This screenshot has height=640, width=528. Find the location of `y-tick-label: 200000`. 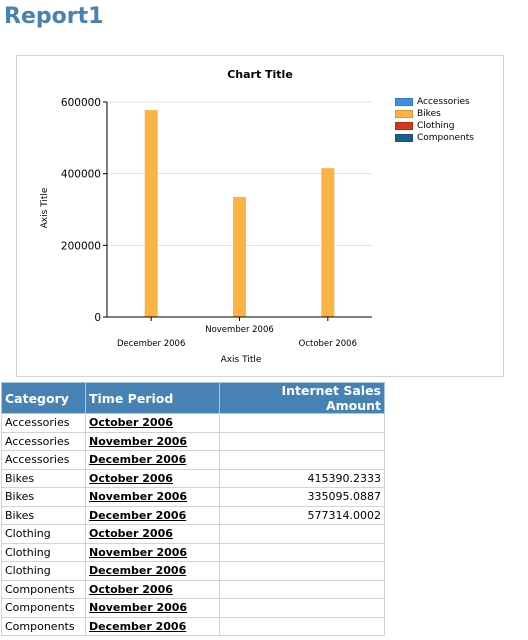

y-tick-label: 200000 is located at coordinates (81, 246).